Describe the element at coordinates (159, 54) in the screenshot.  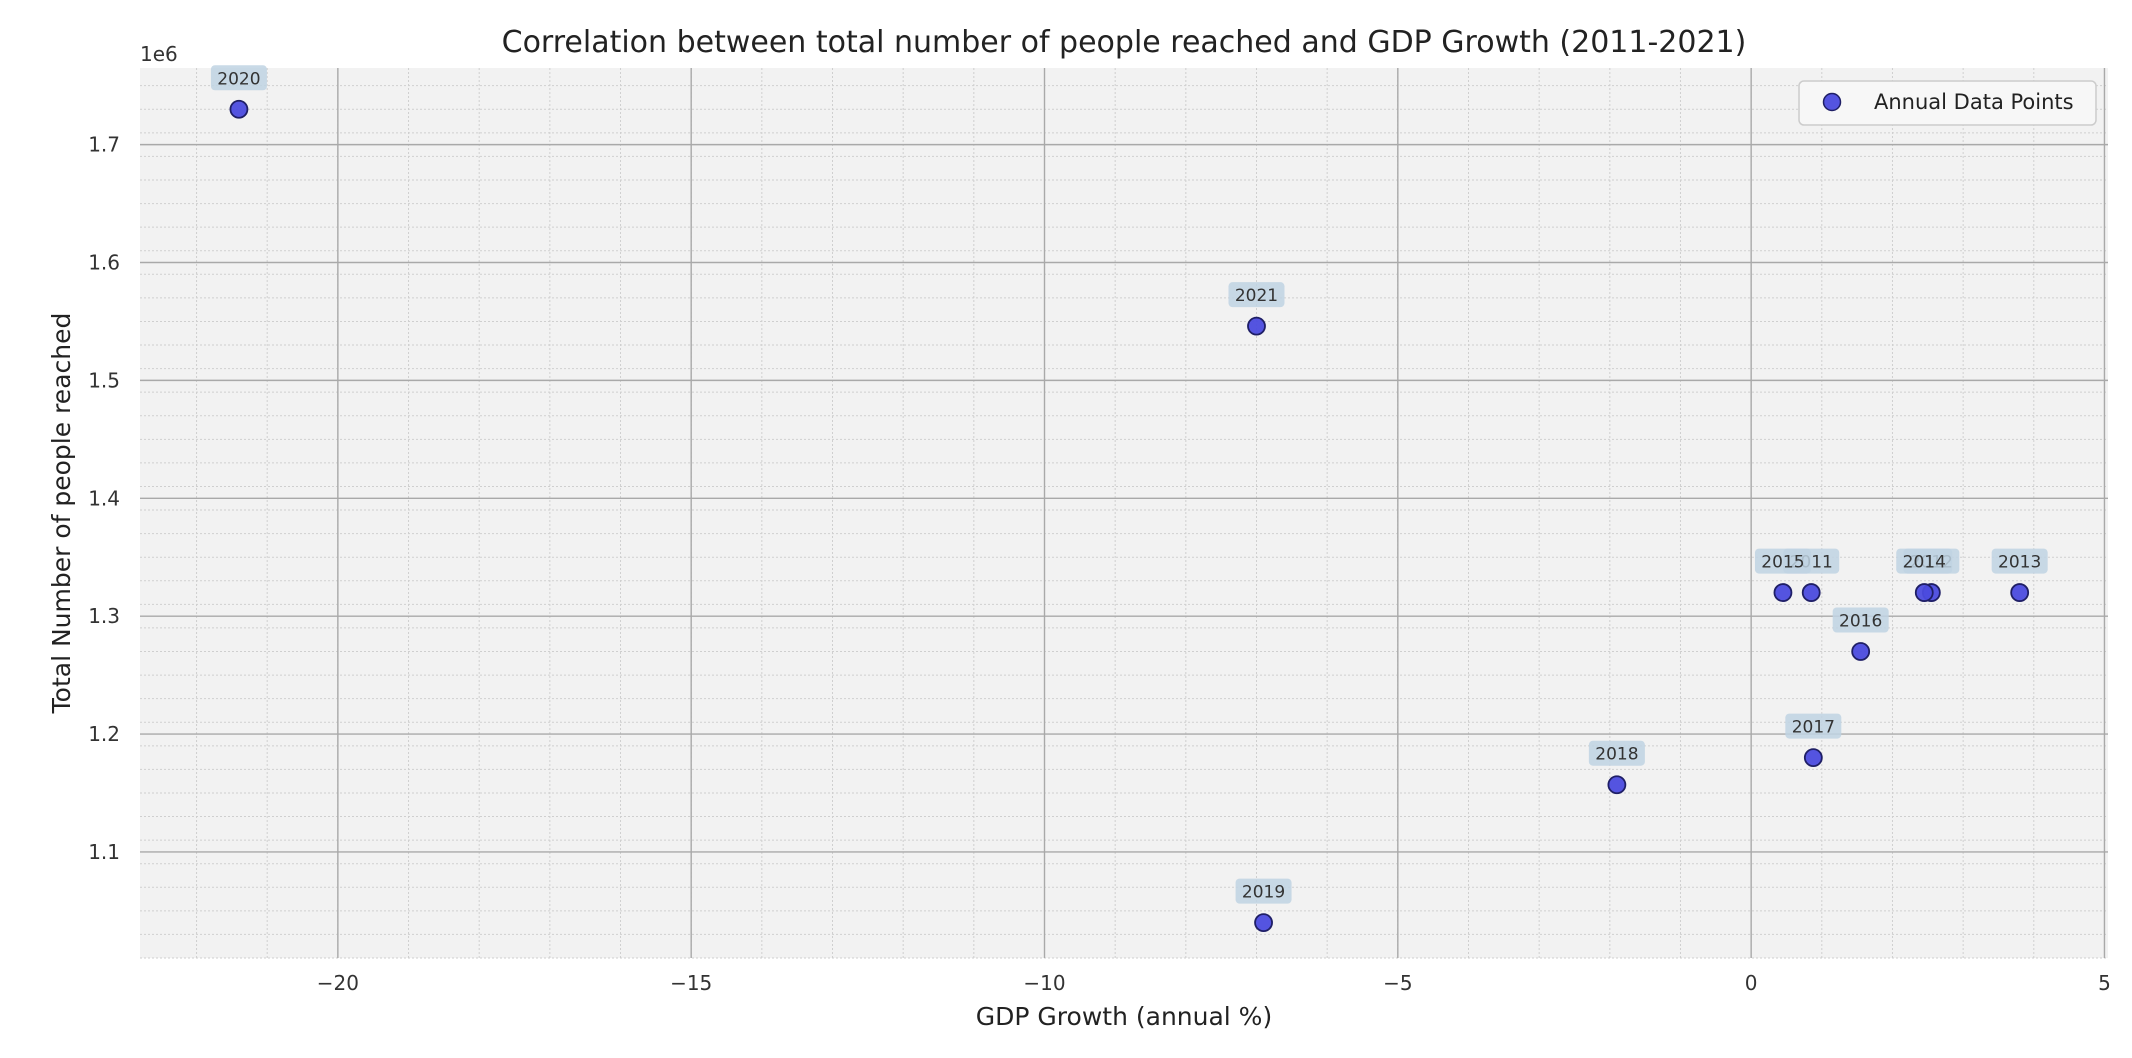
I see `y-offset-label: 1e6` at that location.